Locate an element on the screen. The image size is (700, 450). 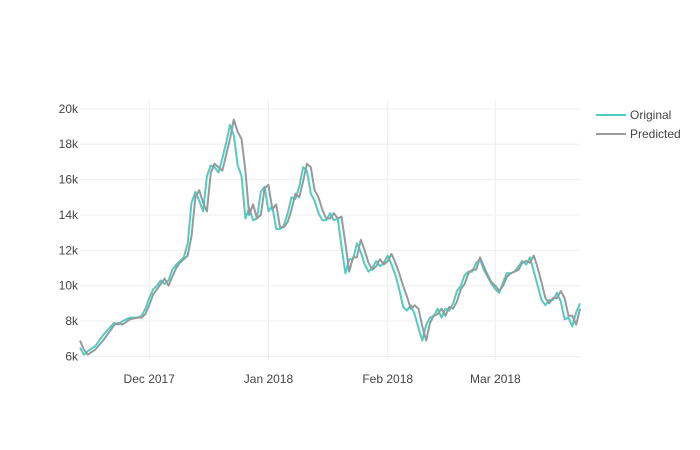
legend-item-predicted: Predicted is located at coordinates (638, 134).